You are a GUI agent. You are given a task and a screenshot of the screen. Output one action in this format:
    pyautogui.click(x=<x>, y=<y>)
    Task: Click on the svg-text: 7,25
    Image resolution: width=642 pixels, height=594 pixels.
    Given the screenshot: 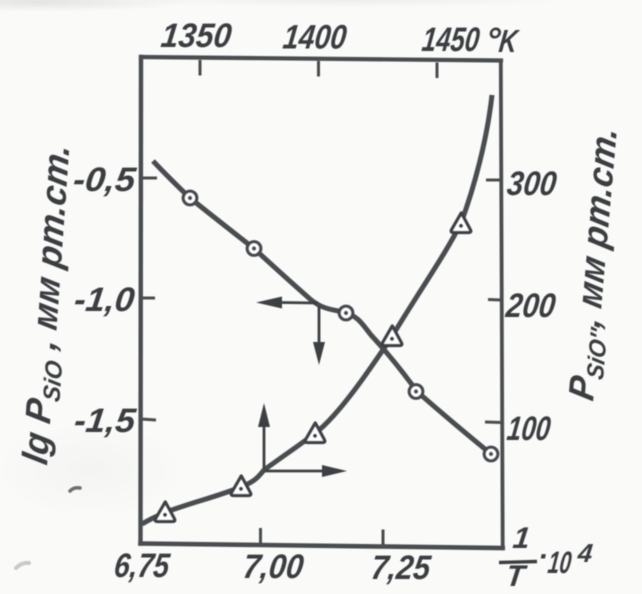 What is the action you would take?
    pyautogui.click(x=401, y=568)
    